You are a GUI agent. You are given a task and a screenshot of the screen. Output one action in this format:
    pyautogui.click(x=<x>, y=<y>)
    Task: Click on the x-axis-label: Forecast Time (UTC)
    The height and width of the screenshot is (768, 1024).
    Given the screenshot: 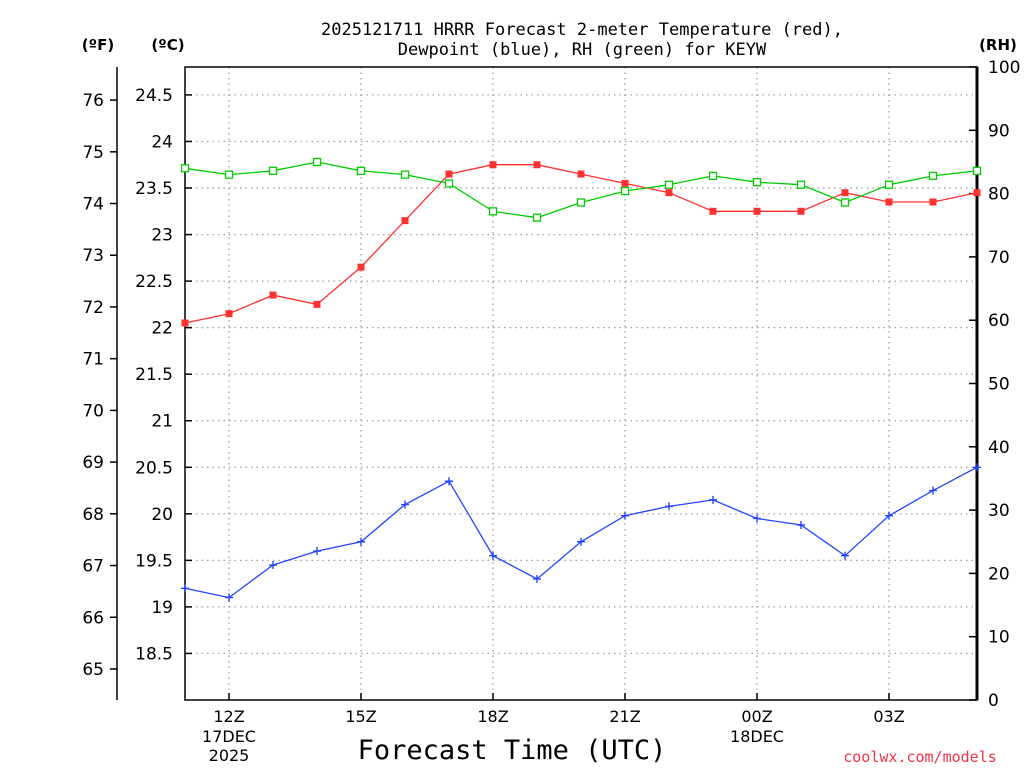 What is the action you would take?
    pyautogui.click(x=512, y=750)
    